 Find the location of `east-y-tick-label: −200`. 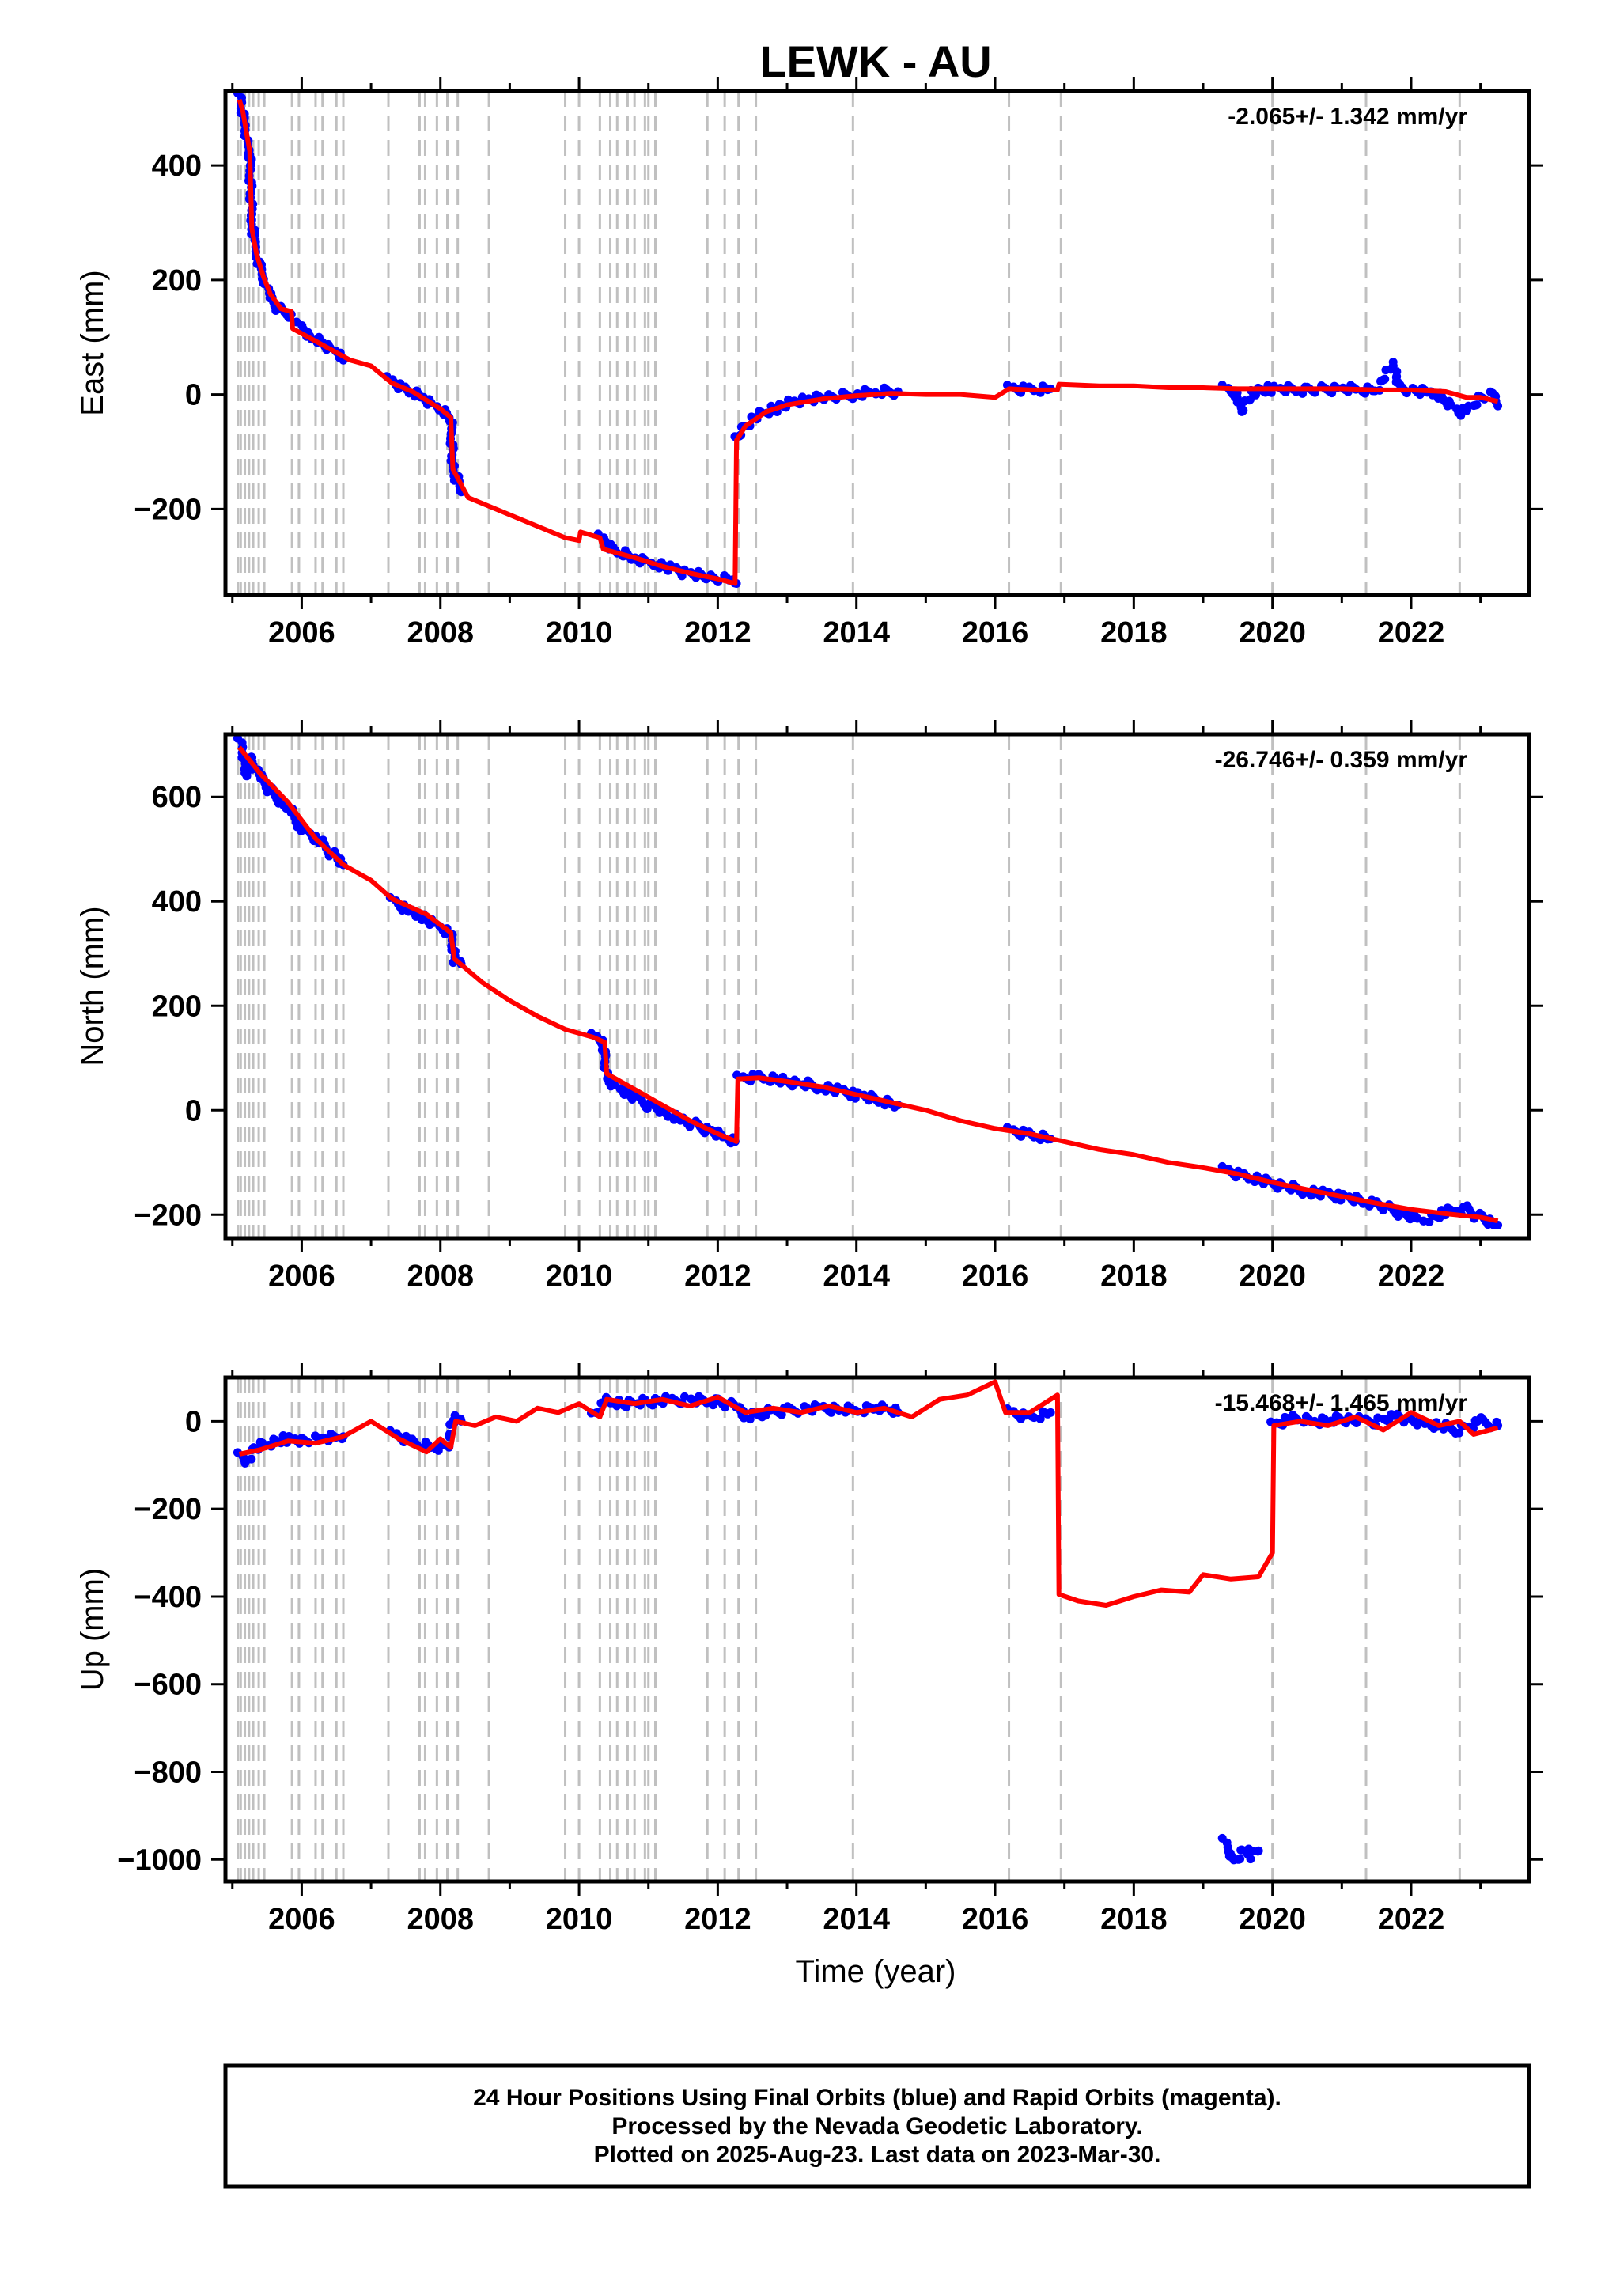

east-y-tick-label: −200 is located at coordinates (168, 509).